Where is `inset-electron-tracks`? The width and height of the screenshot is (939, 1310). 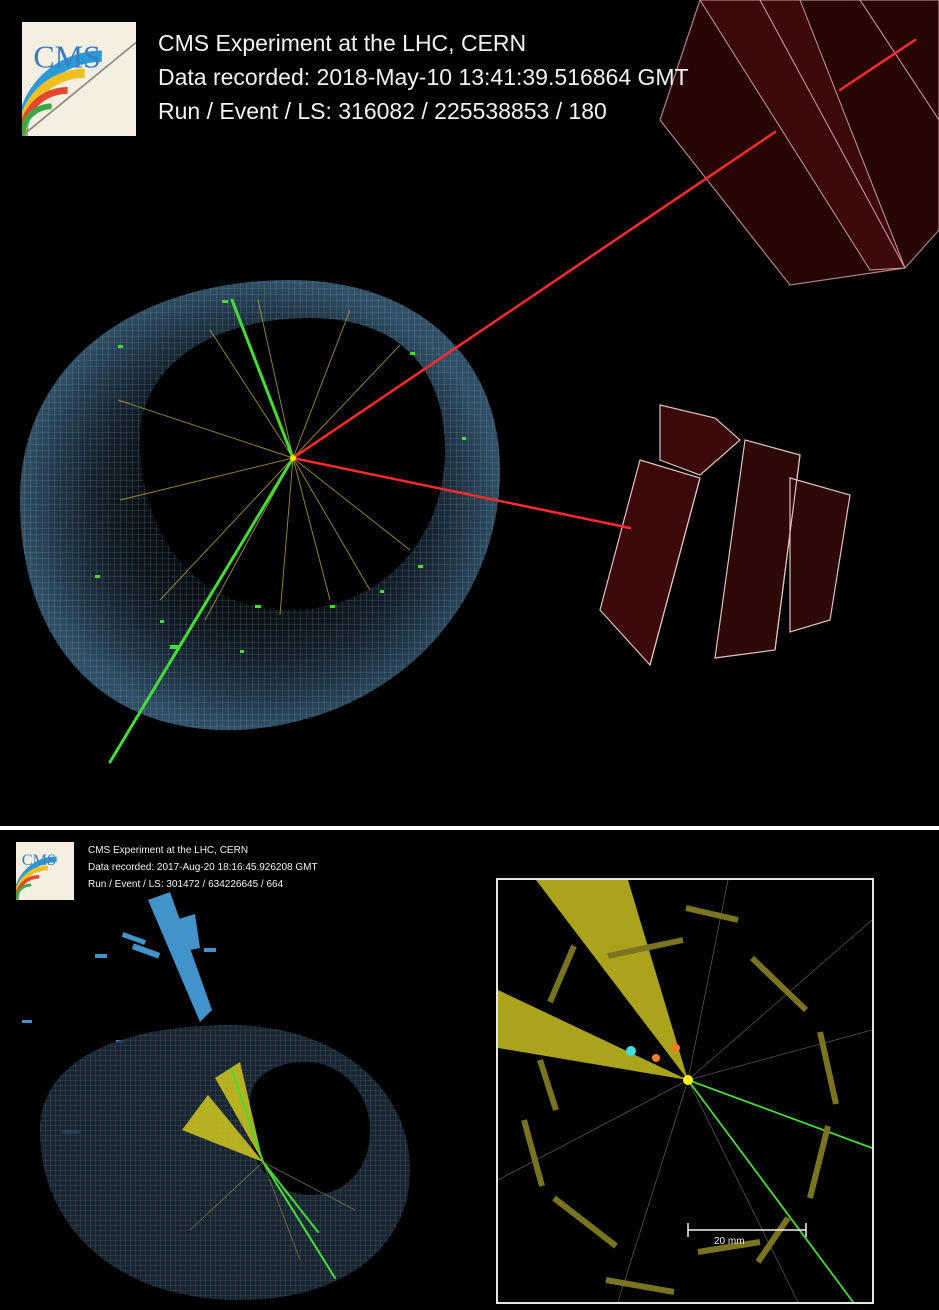
inset-electron-tracks is located at coordinates (779, 1190).